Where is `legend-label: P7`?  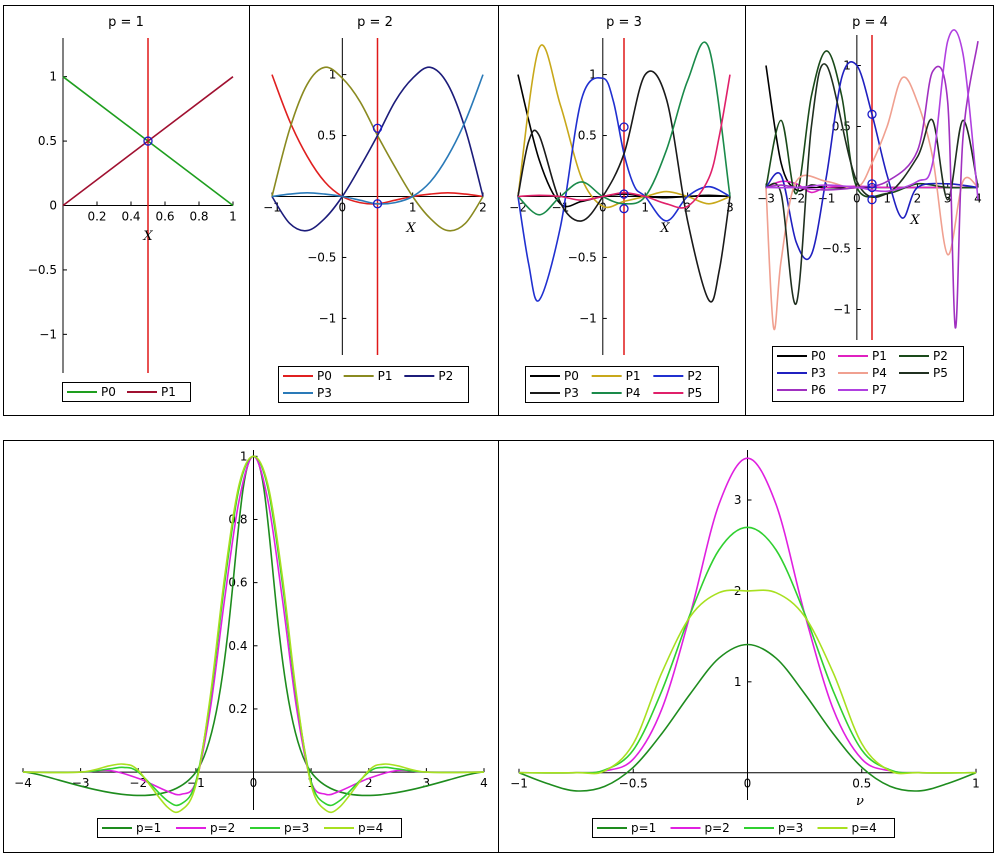
legend-label: P7 is located at coordinates (879, 390).